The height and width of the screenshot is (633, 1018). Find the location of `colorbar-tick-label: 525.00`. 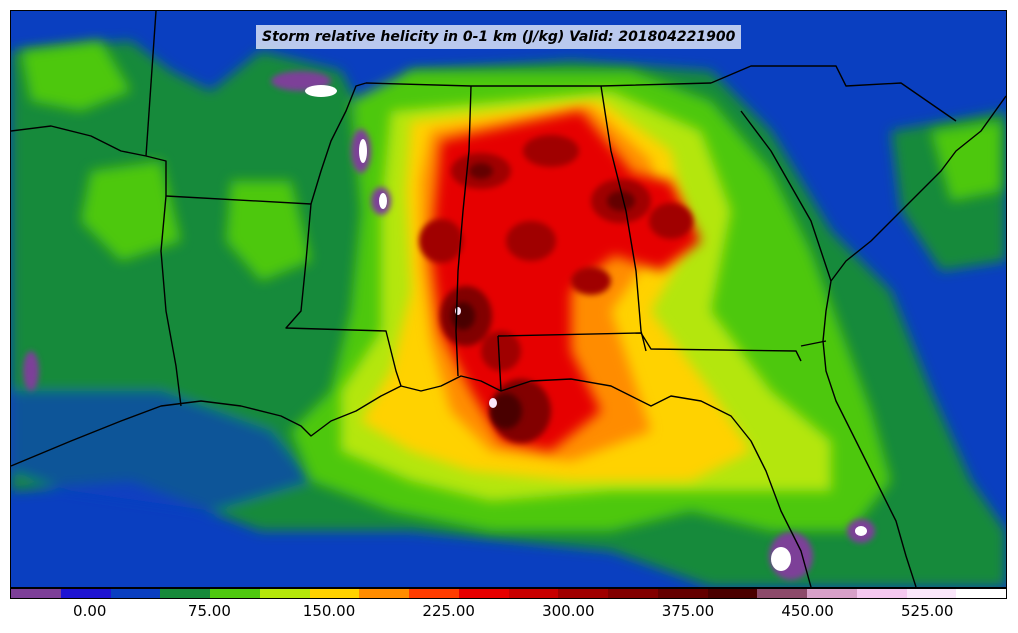

colorbar-tick-label: 525.00 is located at coordinates (927, 611).